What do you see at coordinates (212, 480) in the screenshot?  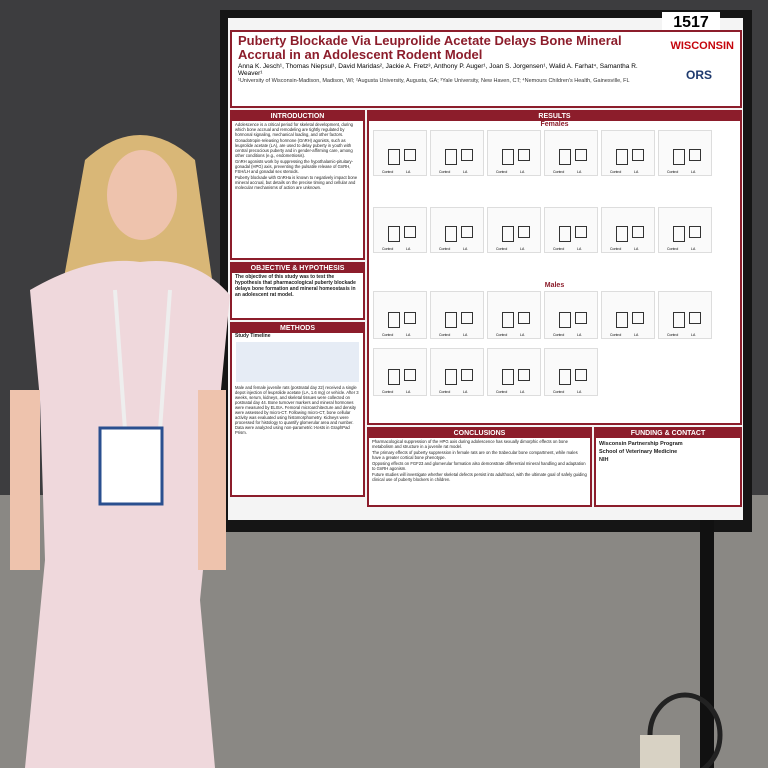 I see `arm-right` at bounding box center [212, 480].